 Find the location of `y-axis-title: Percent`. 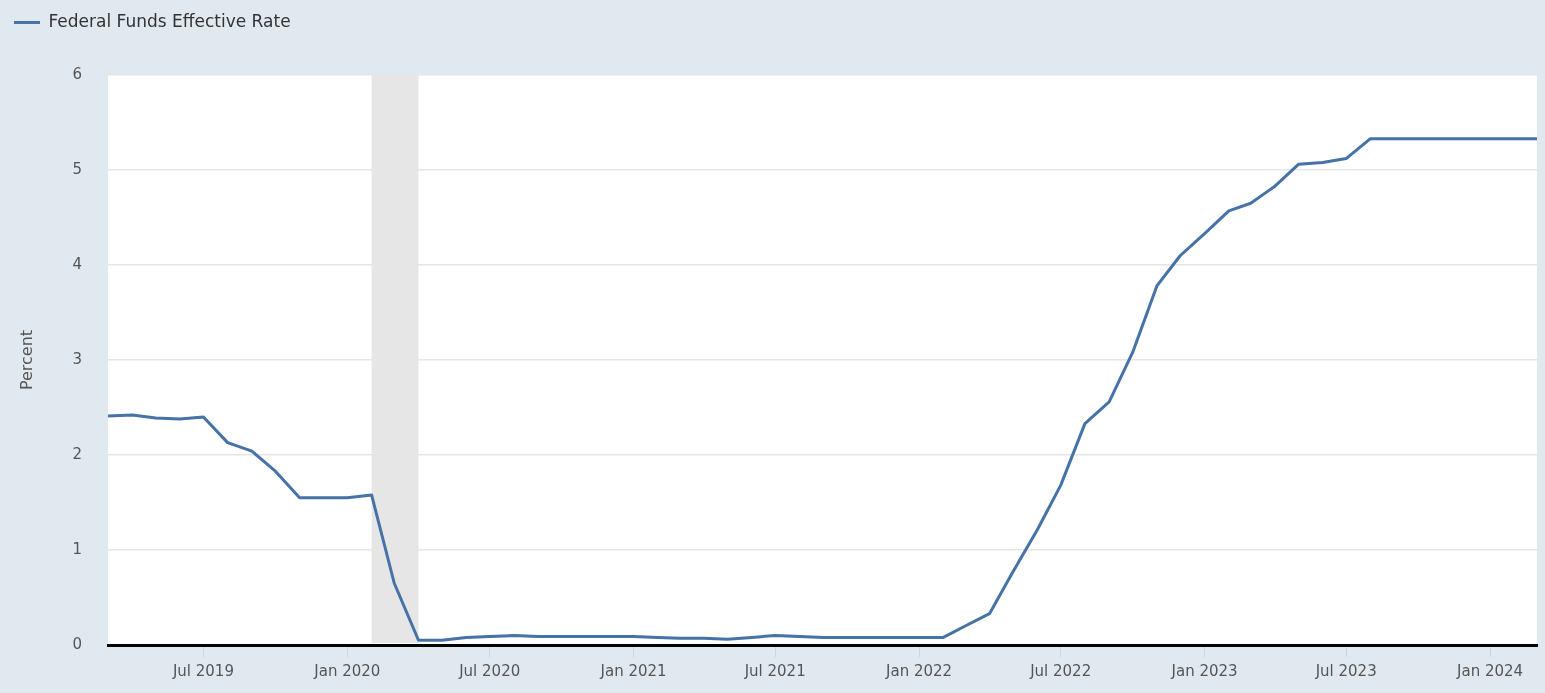

y-axis-title: Percent is located at coordinates (26, 360).